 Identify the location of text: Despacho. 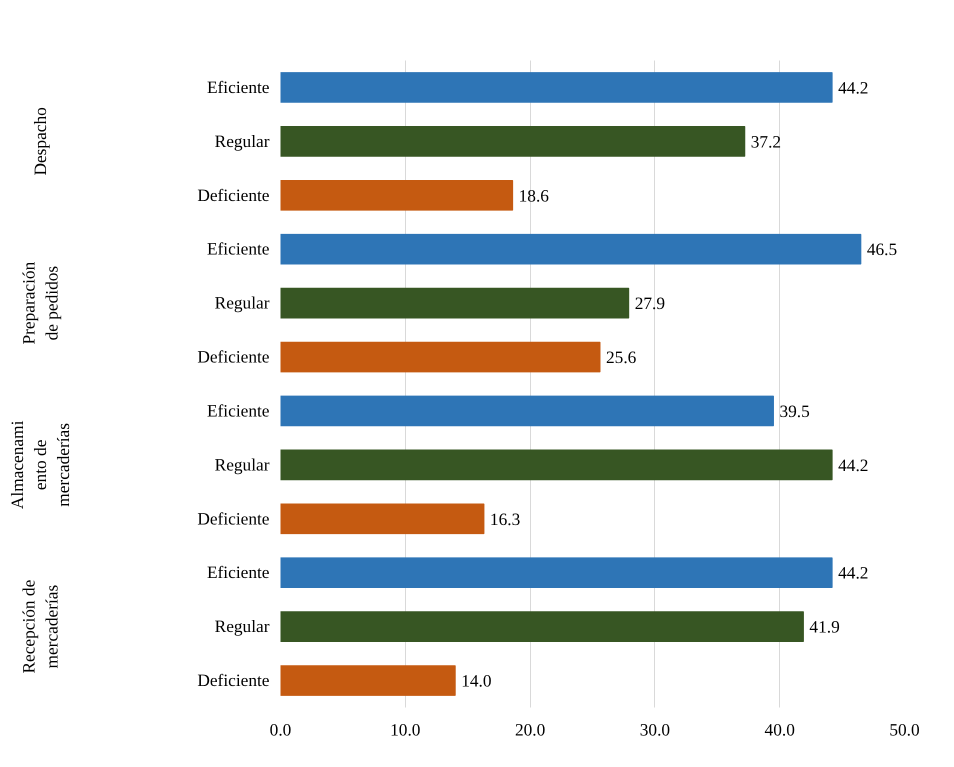
(40, 141).